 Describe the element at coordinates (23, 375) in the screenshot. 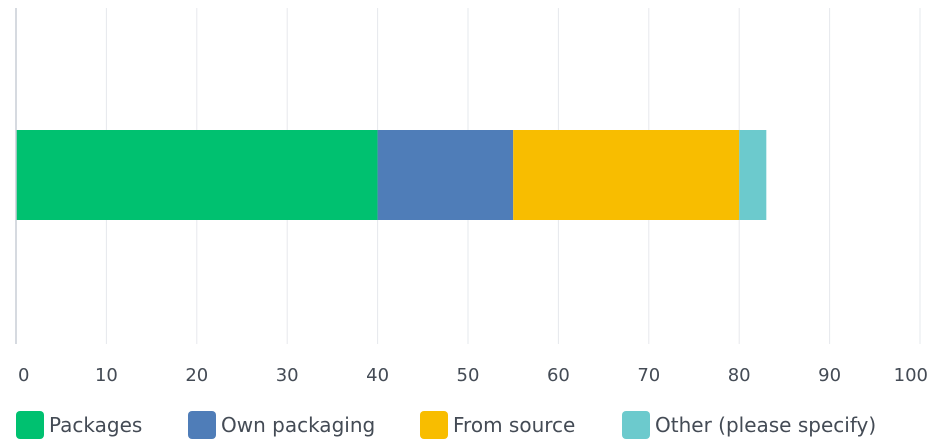

I see `x-tick-label: 0` at that location.